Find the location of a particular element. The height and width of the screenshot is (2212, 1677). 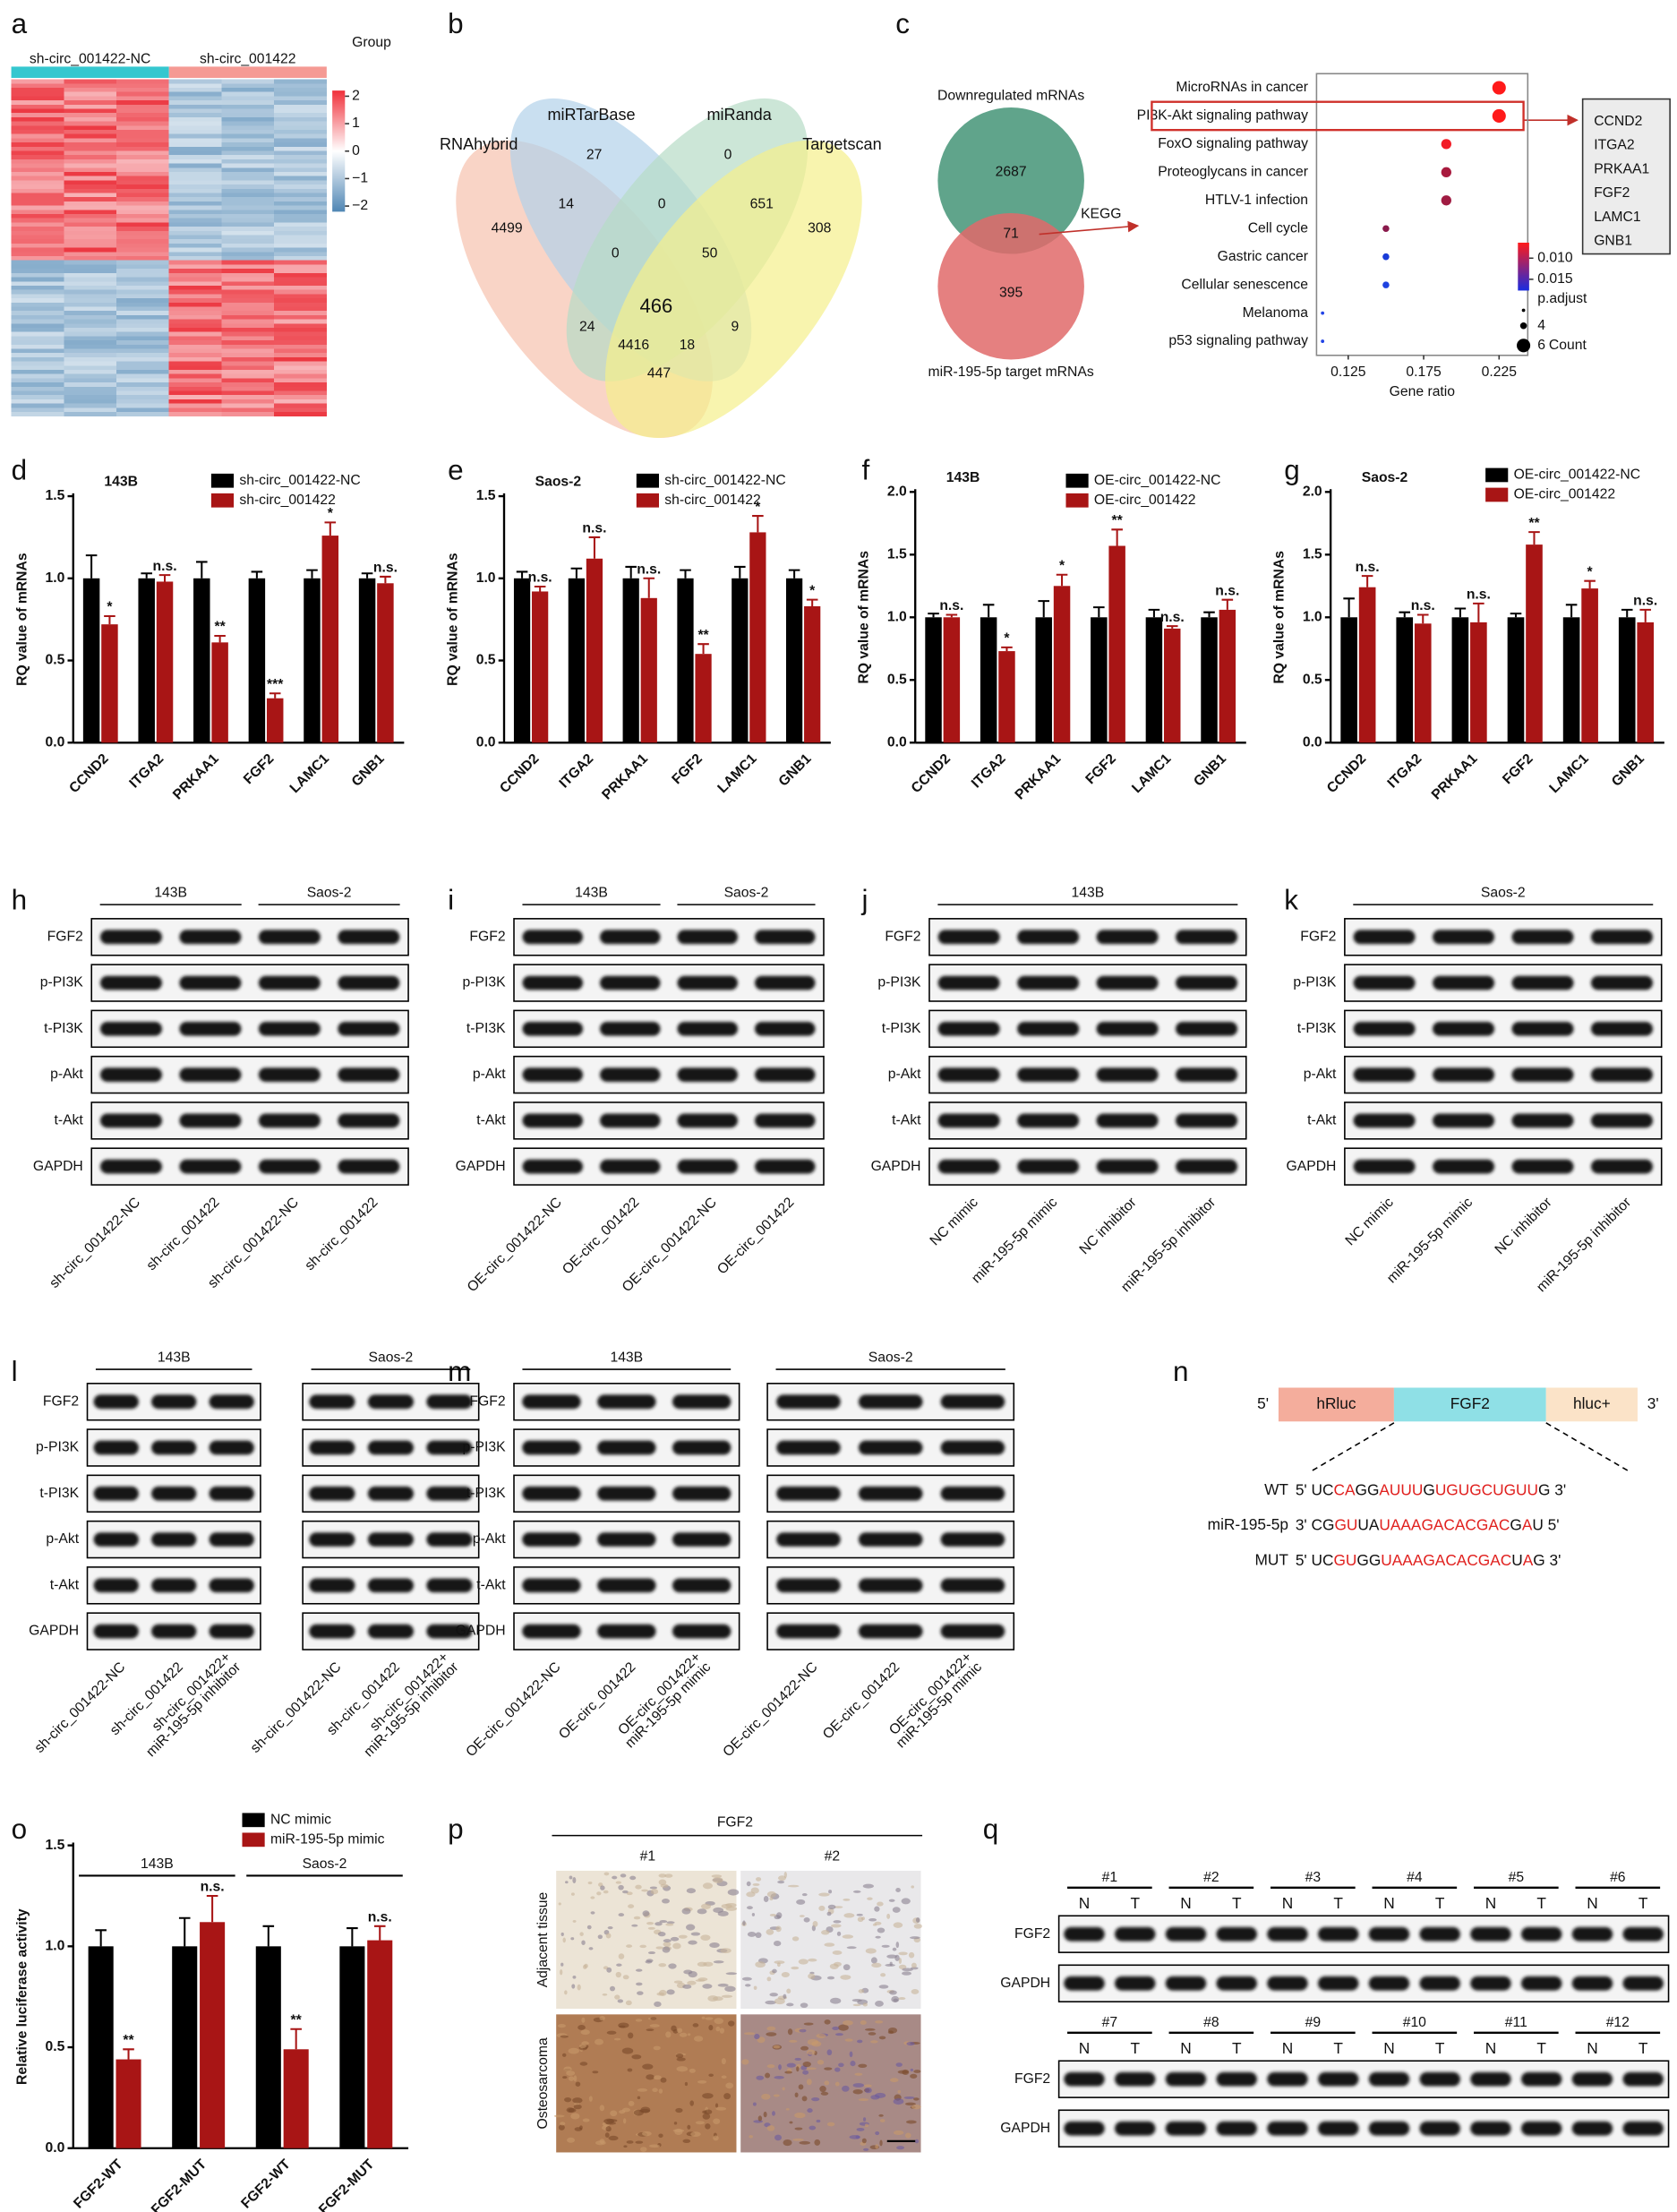

lane-label: N is located at coordinates (1388, 2048).